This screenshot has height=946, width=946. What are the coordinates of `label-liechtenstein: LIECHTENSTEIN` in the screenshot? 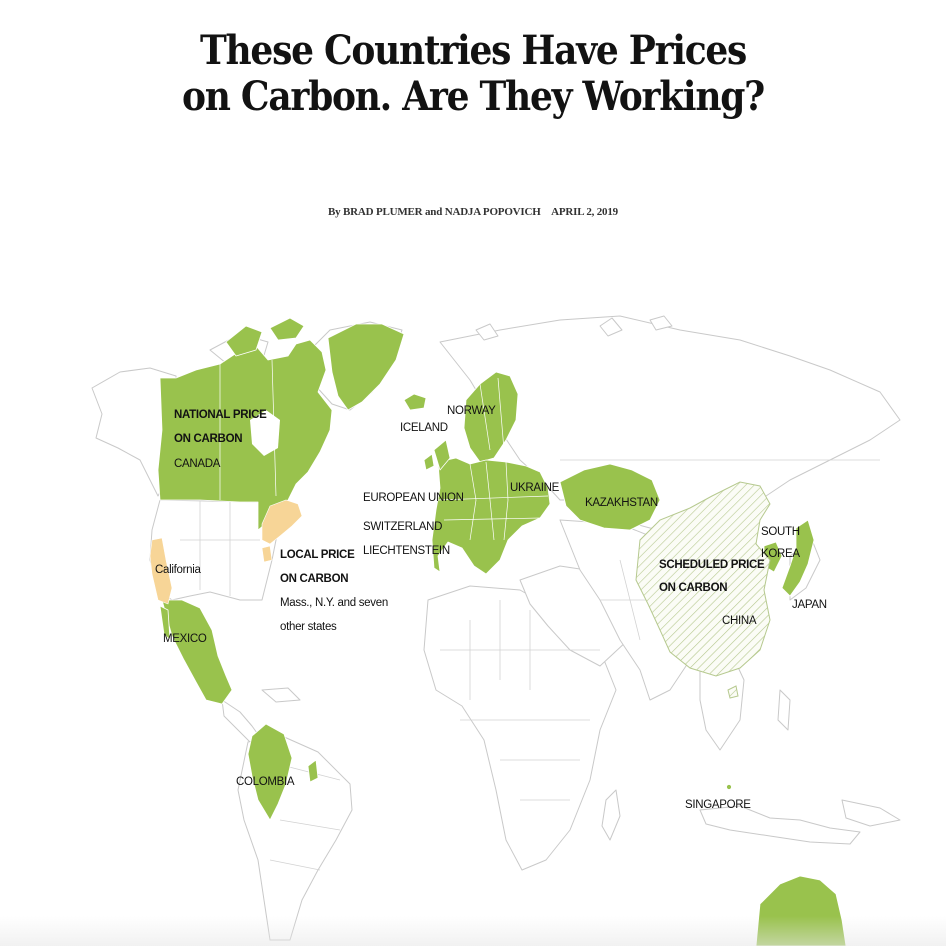 It's located at (406, 551).